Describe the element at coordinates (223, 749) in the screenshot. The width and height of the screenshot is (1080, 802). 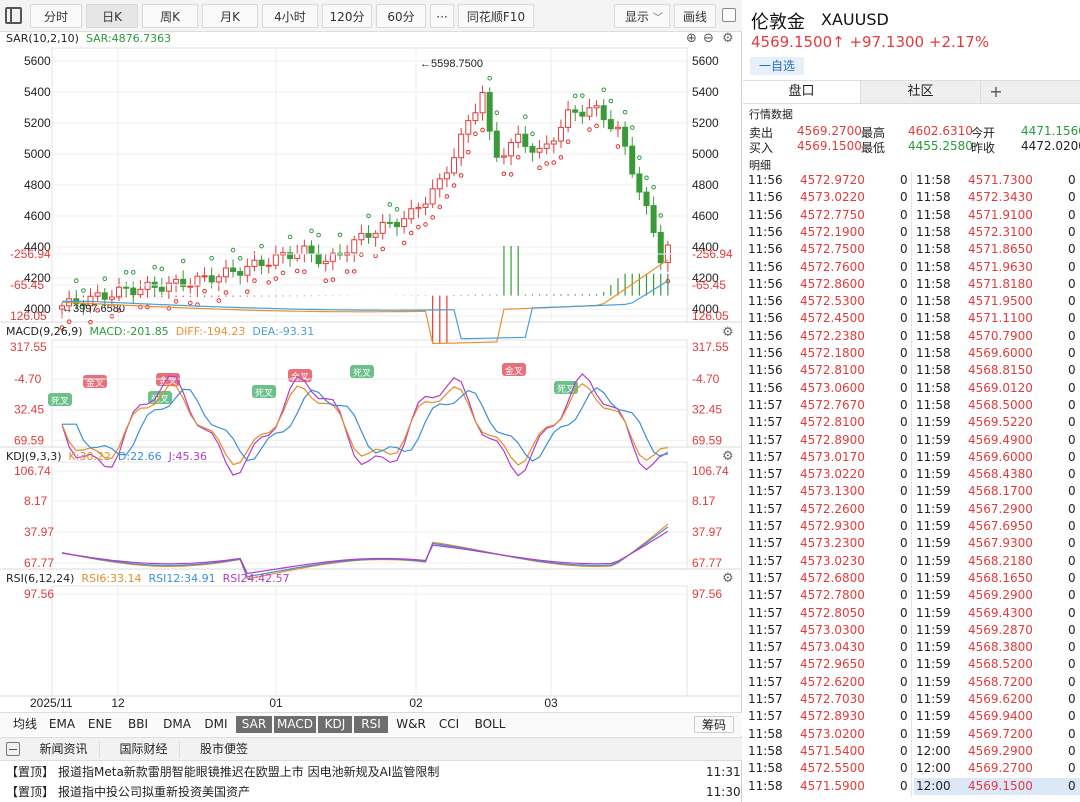
I see `tab-stock-notes: 股市便签` at that location.